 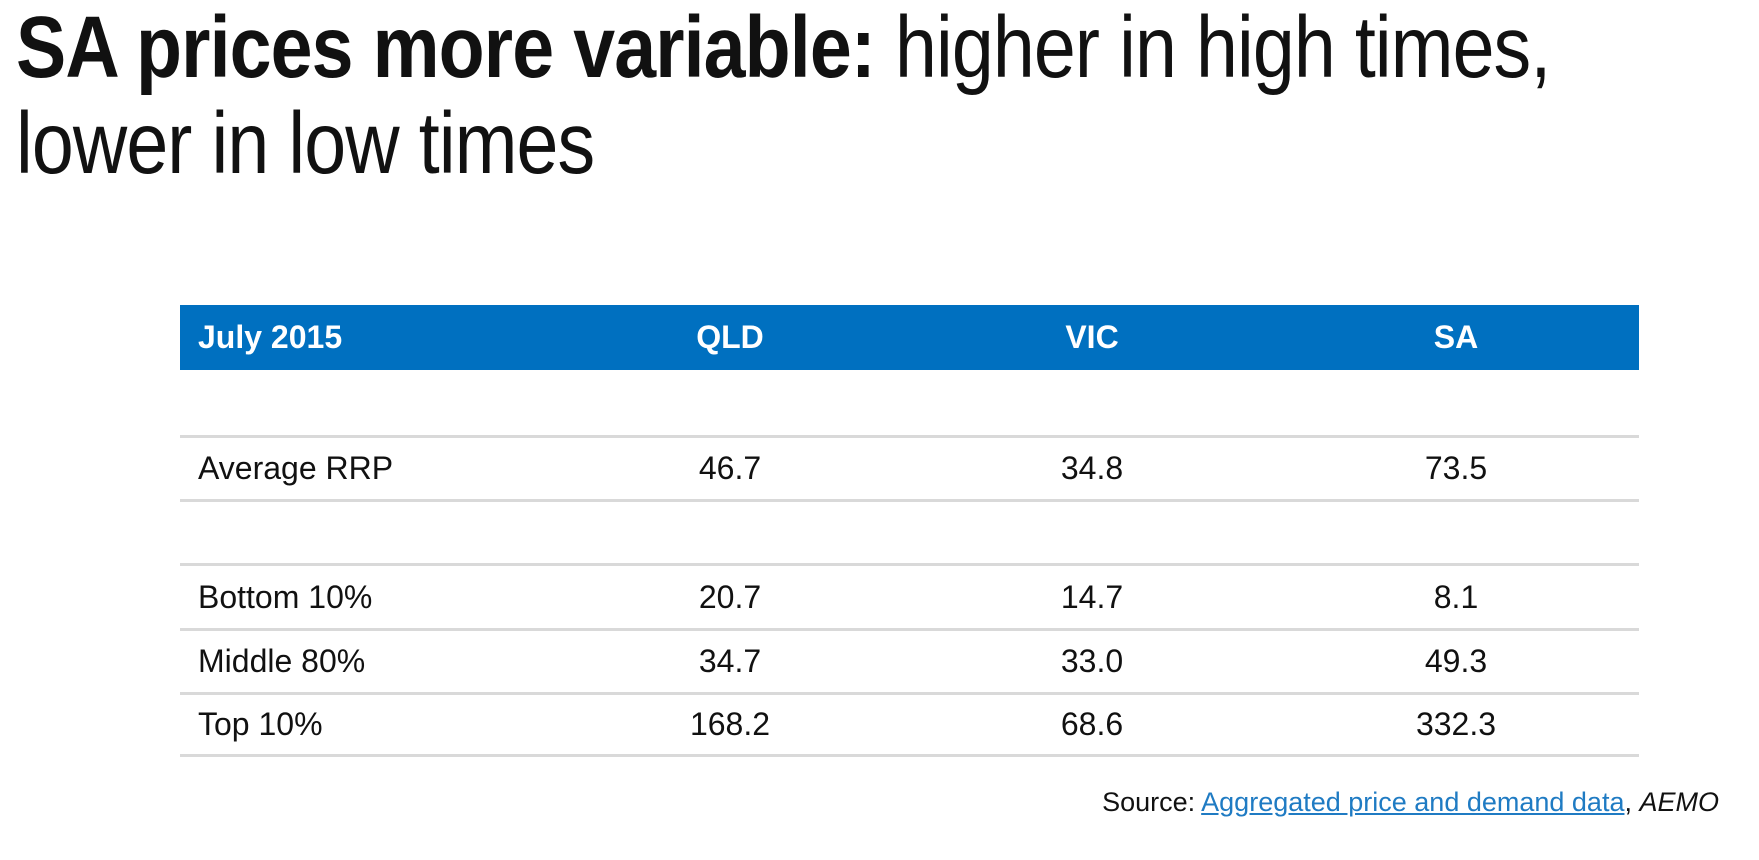 What do you see at coordinates (1456, 337) in the screenshot?
I see `header-col-sa: SA` at bounding box center [1456, 337].